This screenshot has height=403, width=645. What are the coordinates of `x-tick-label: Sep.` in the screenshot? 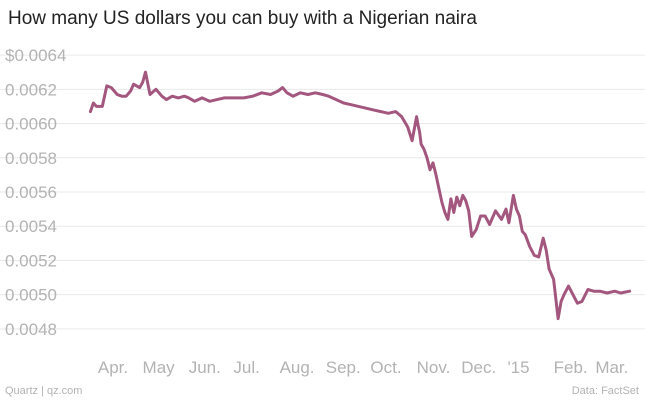 It's located at (343, 367).